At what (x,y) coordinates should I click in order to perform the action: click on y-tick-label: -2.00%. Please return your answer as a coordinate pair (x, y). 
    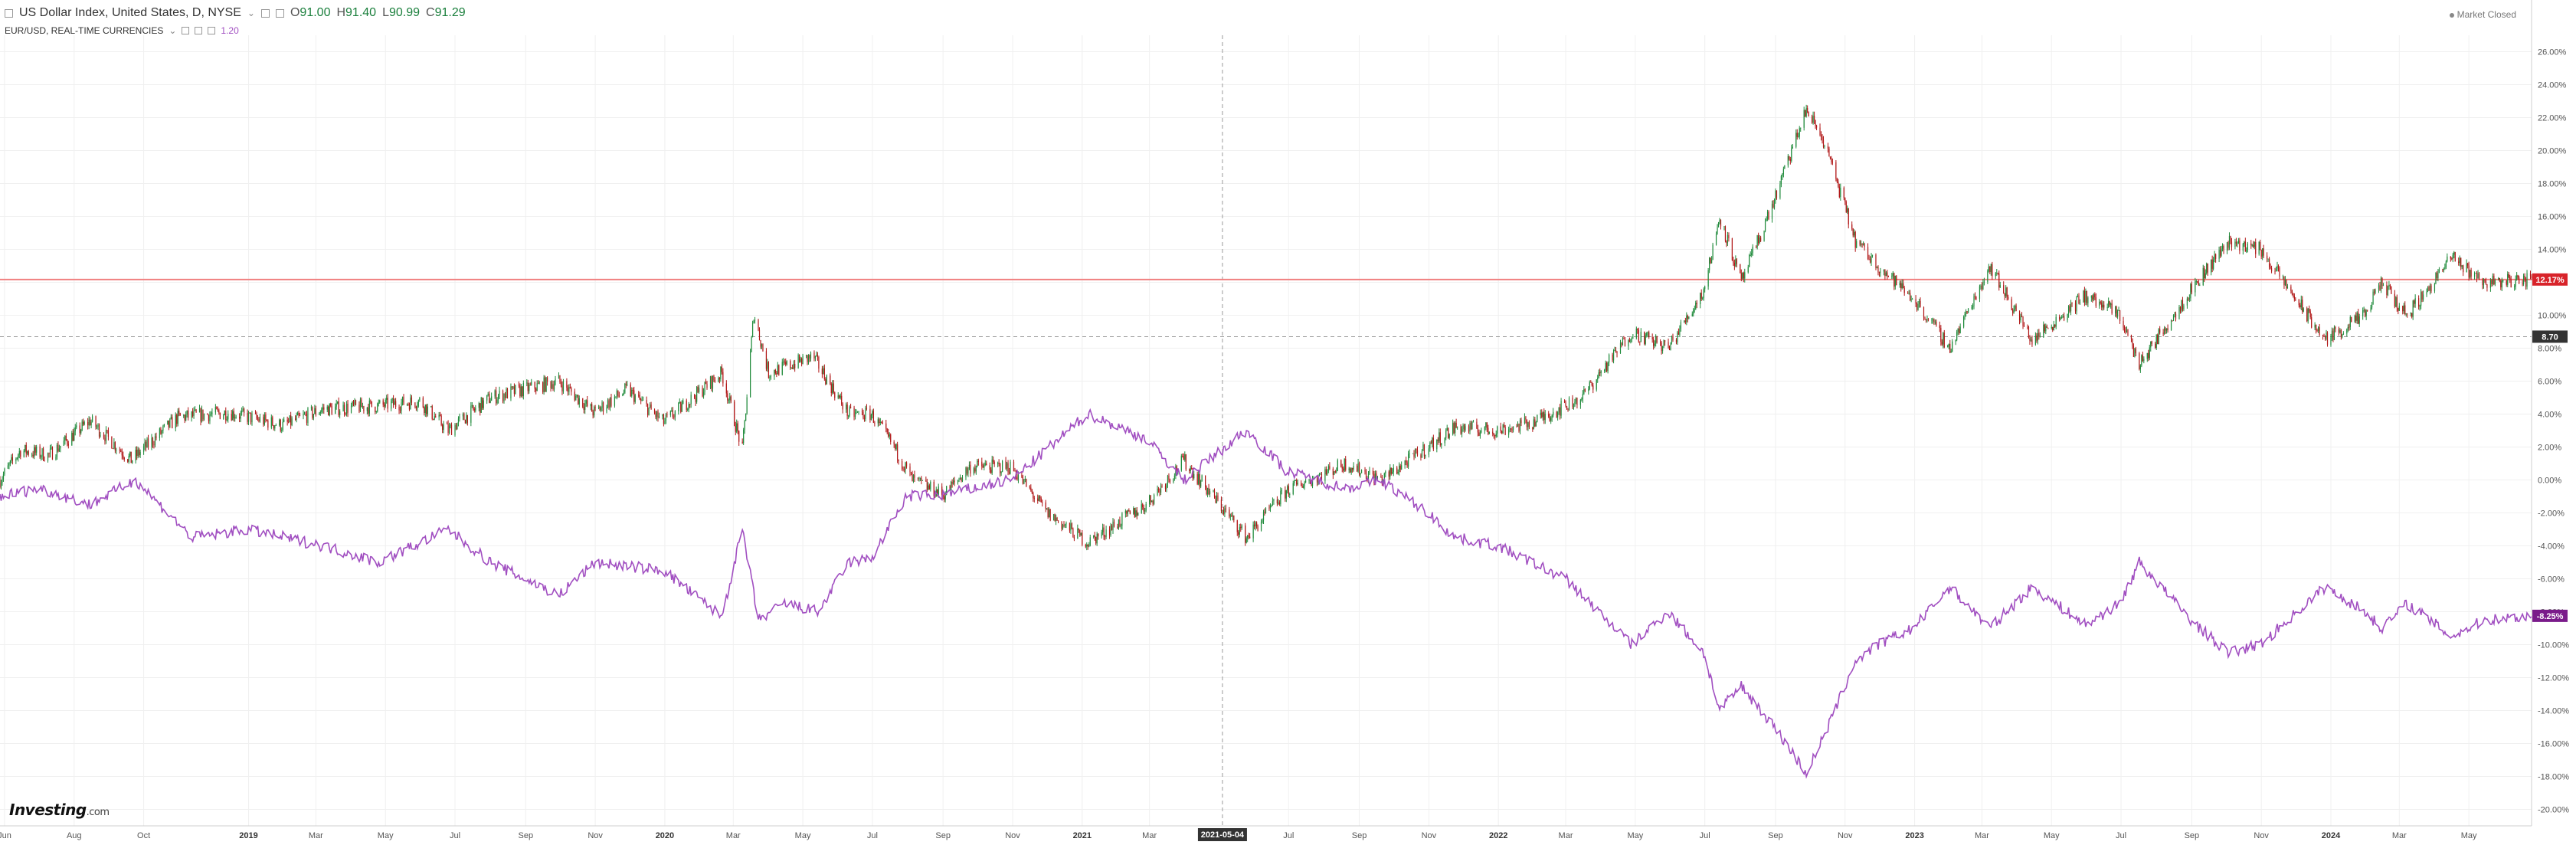
    Looking at the image, I should click on (2551, 514).